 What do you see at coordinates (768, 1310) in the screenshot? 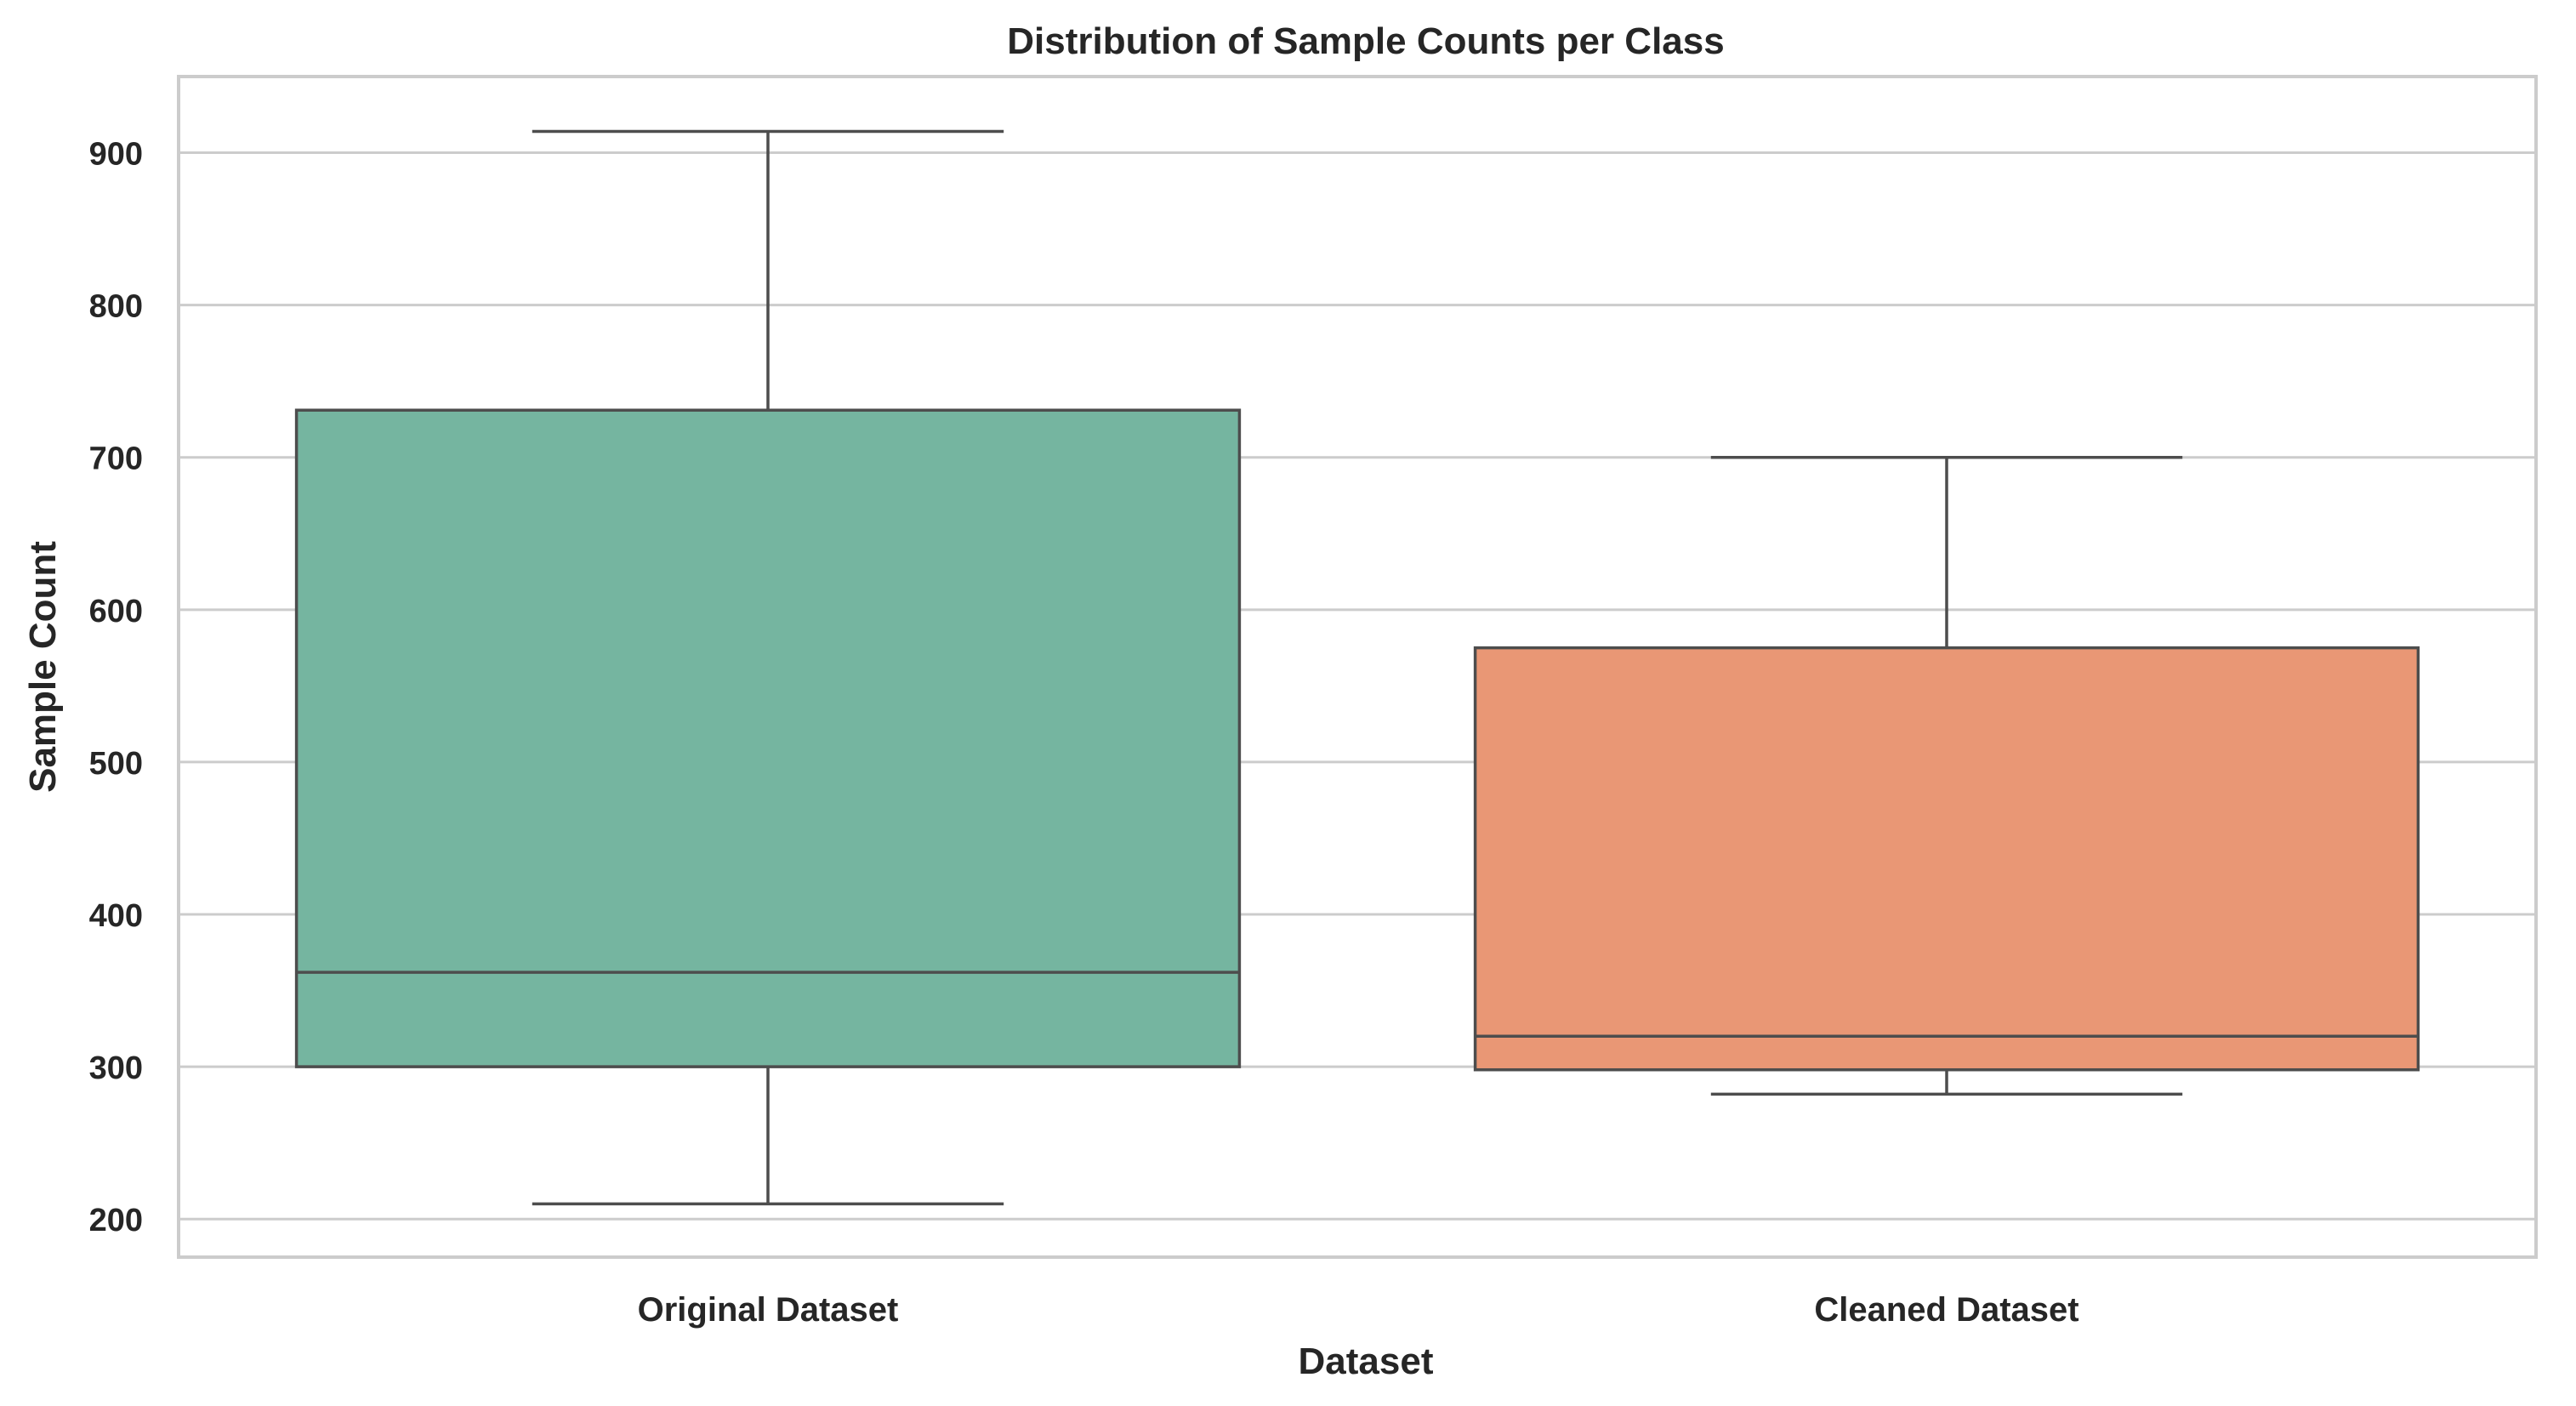
I see `x-tick-label: Original Dataset` at bounding box center [768, 1310].